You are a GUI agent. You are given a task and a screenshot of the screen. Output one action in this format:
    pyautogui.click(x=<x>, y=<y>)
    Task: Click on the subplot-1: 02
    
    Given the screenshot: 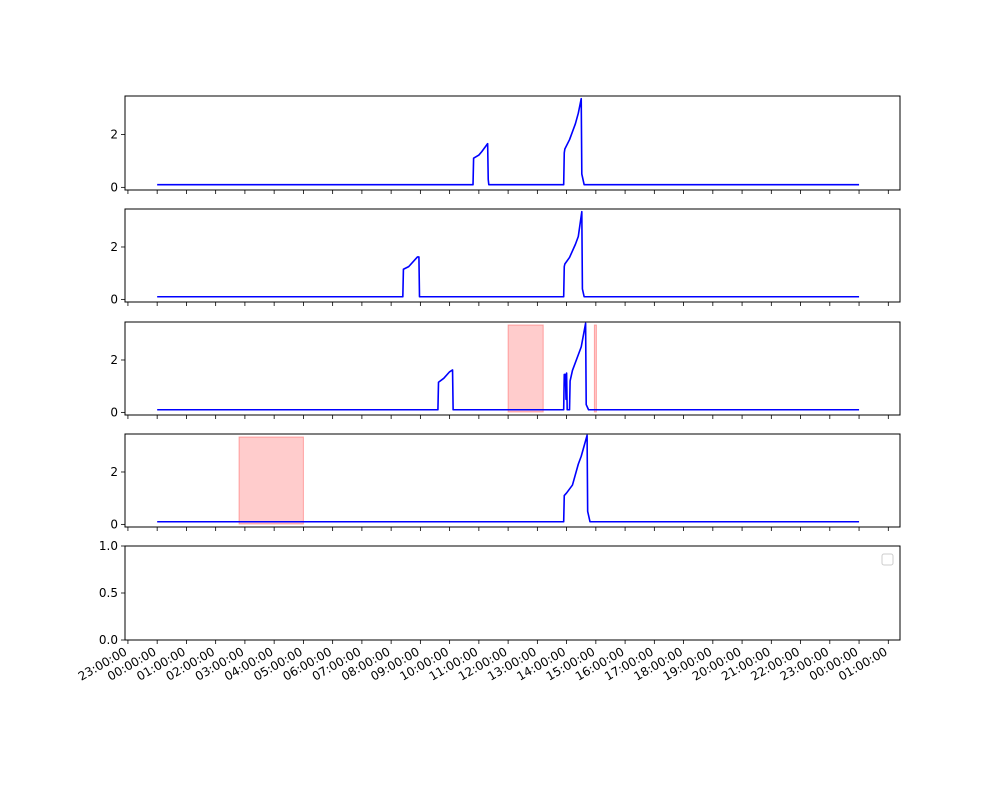 What is the action you would take?
    pyautogui.click(x=505, y=144)
    